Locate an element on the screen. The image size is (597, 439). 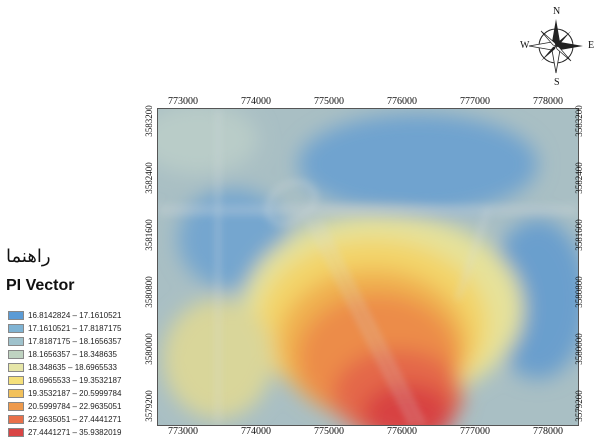
legend-label: 20.5999784 – 22.9635051 is located at coordinates (75, 406).